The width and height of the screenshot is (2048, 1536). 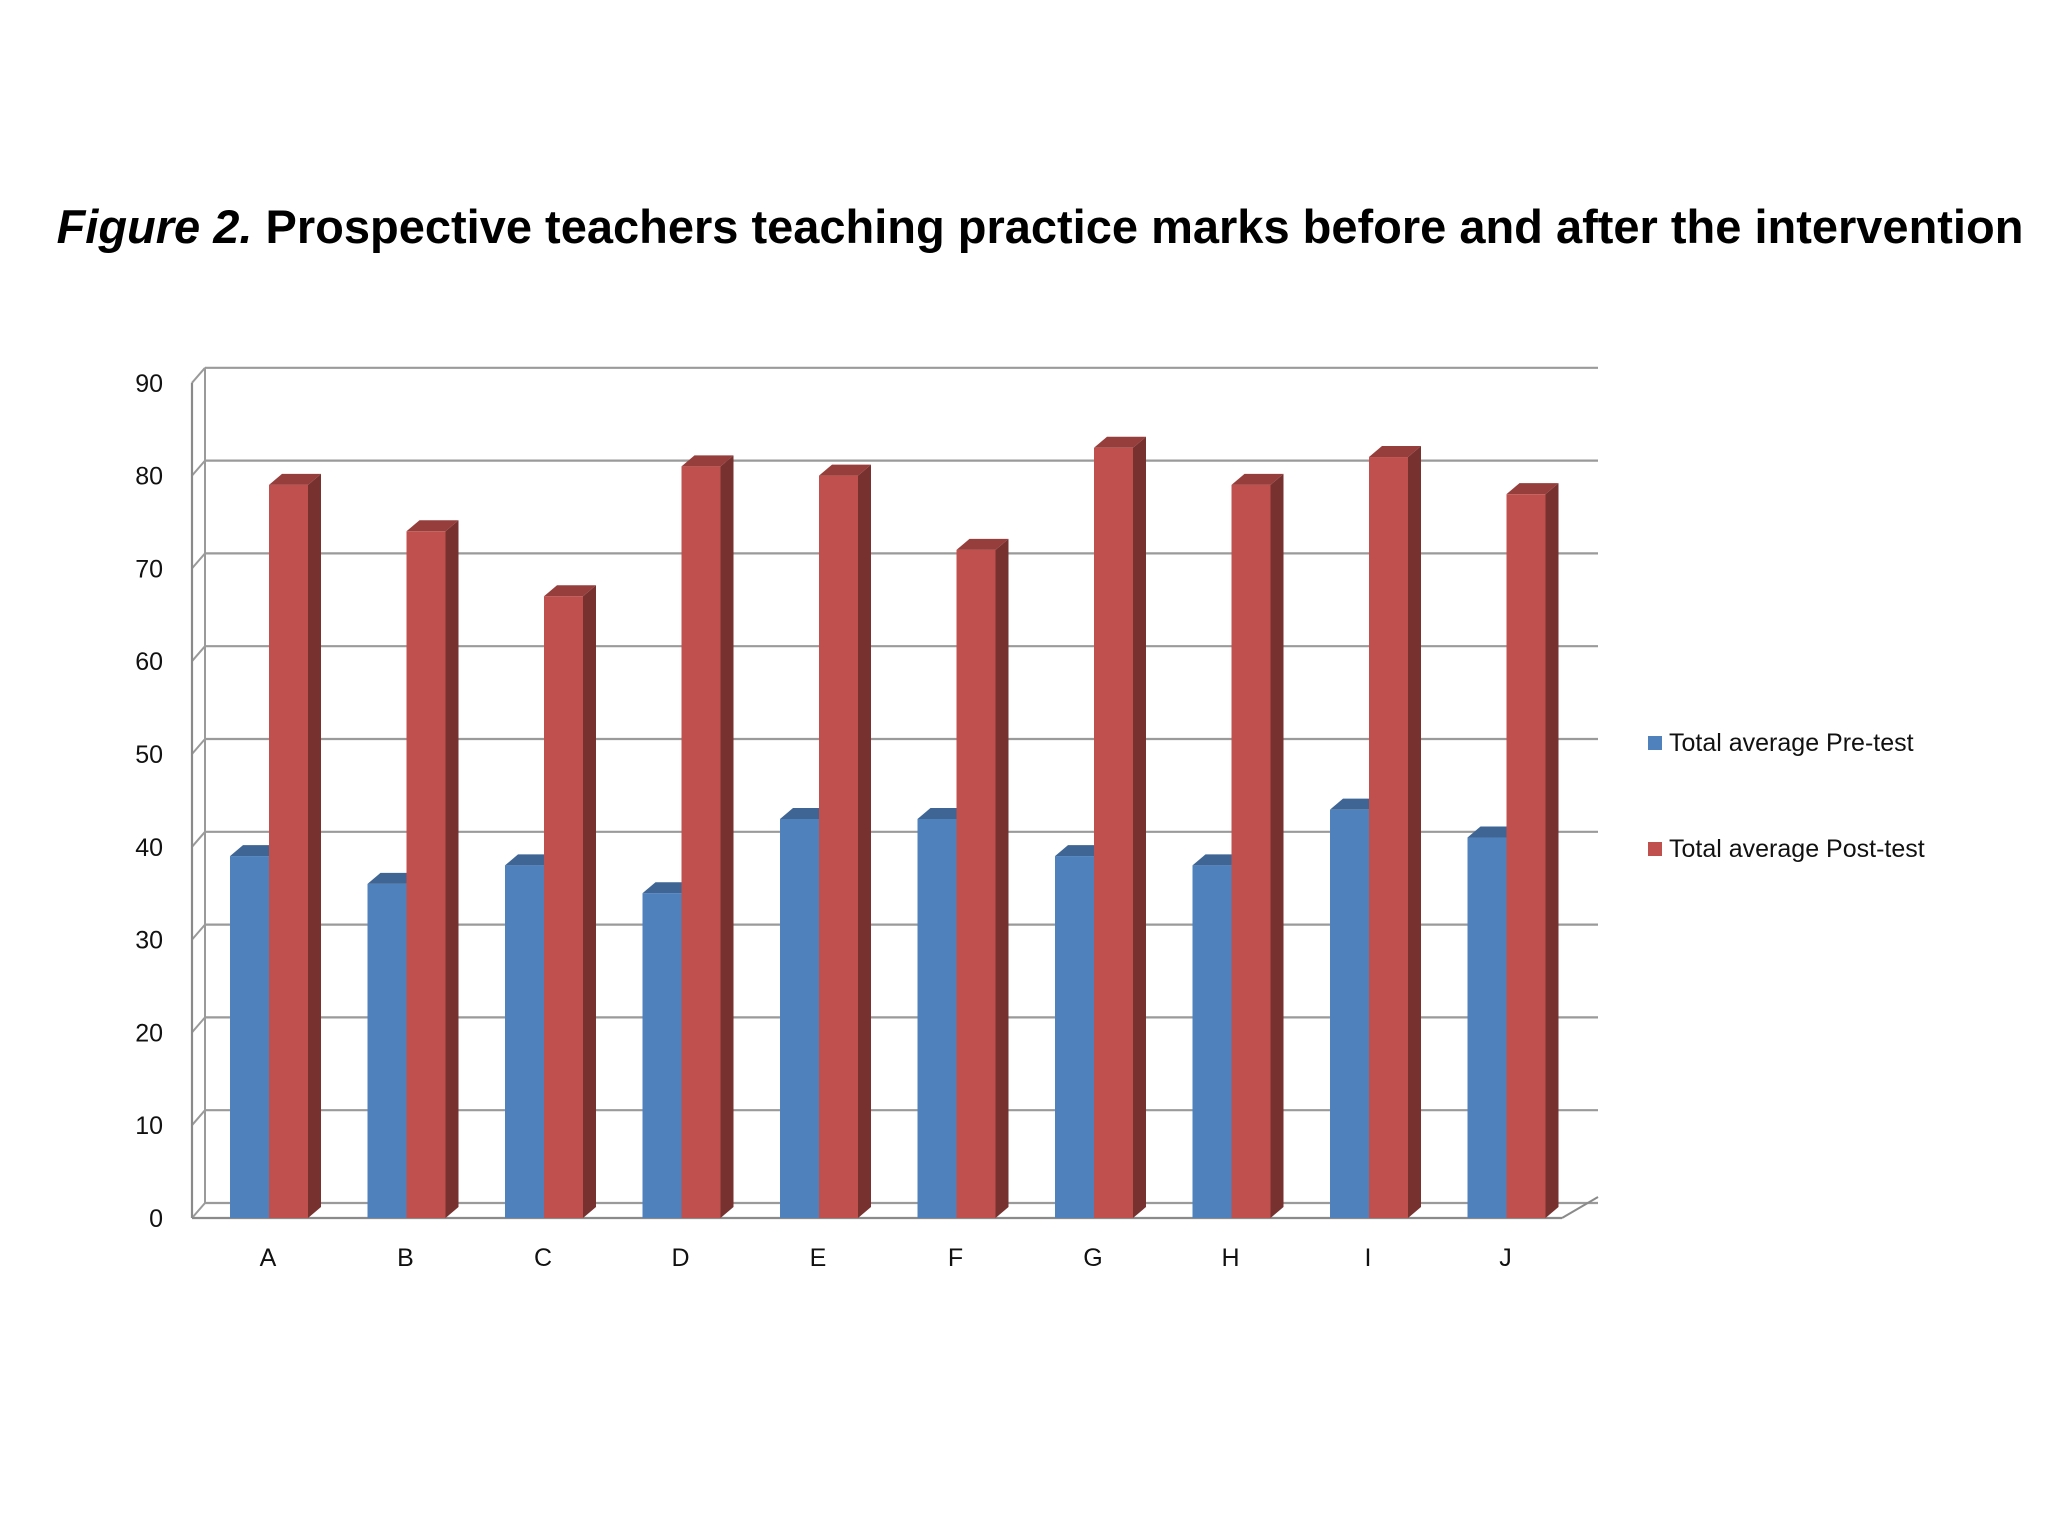 I want to click on bar-posttest-F, so click(x=982, y=878).